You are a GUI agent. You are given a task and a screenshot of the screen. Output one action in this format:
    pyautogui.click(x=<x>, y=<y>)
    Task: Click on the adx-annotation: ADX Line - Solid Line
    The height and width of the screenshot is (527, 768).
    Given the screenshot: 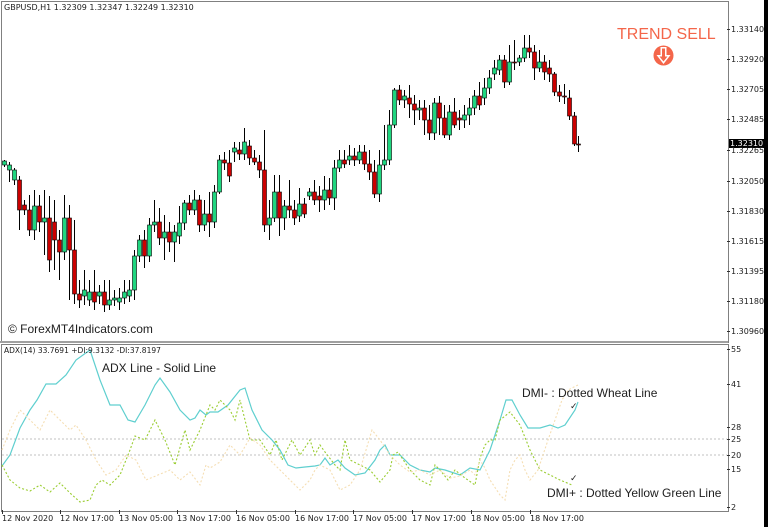 What is the action you would take?
    pyautogui.click(x=159, y=368)
    